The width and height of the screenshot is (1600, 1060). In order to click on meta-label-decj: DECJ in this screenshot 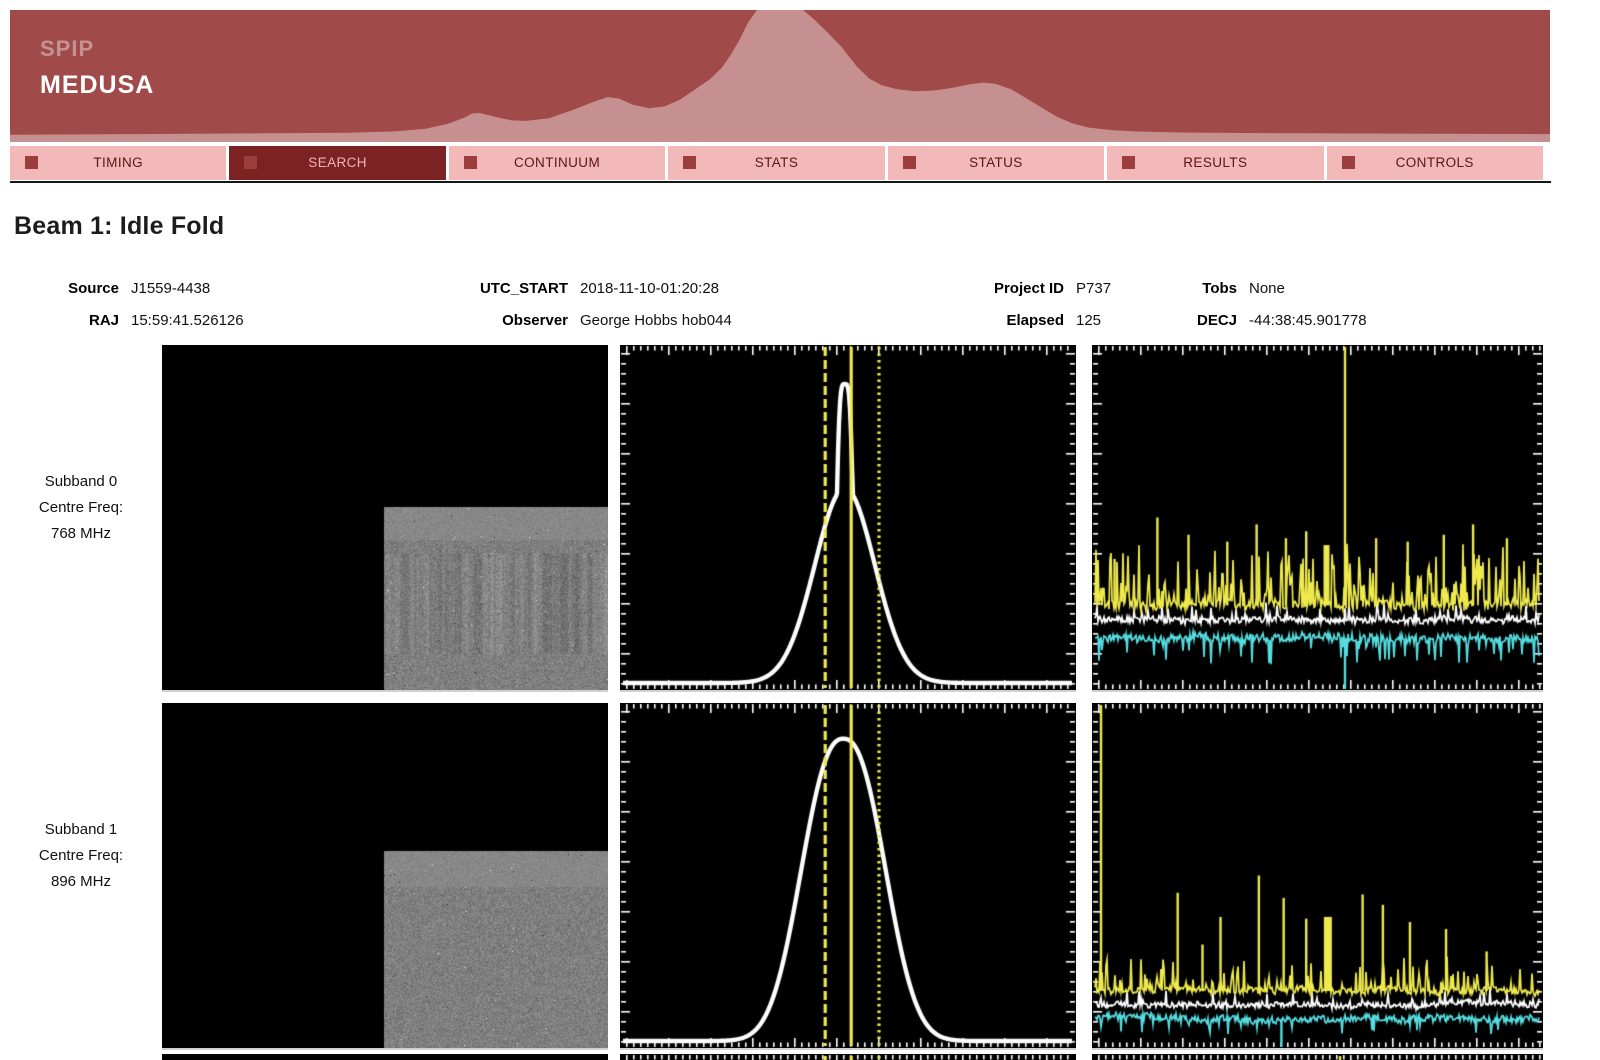, I will do `click(1216, 320)`.